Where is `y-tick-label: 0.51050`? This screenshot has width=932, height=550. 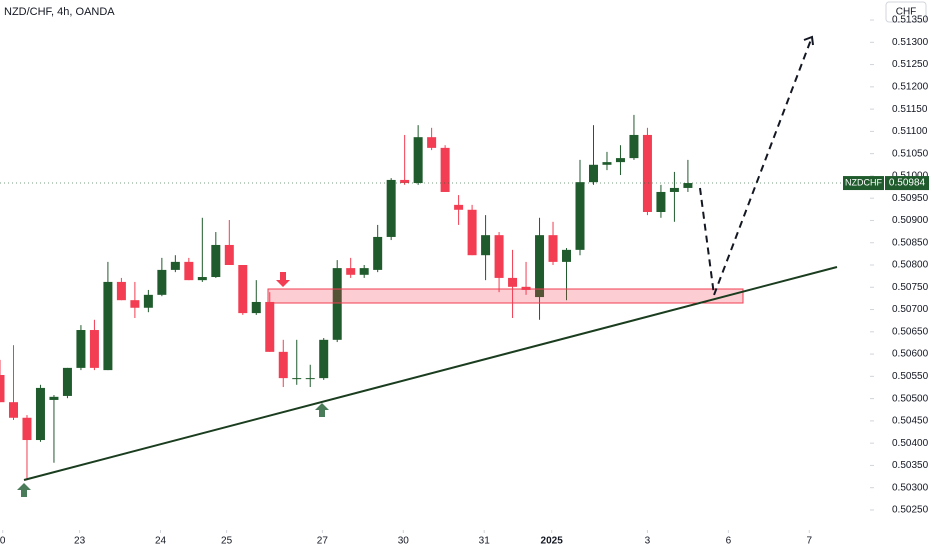 y-tick-label: 0.51050 is located at coordinates (910, 153).